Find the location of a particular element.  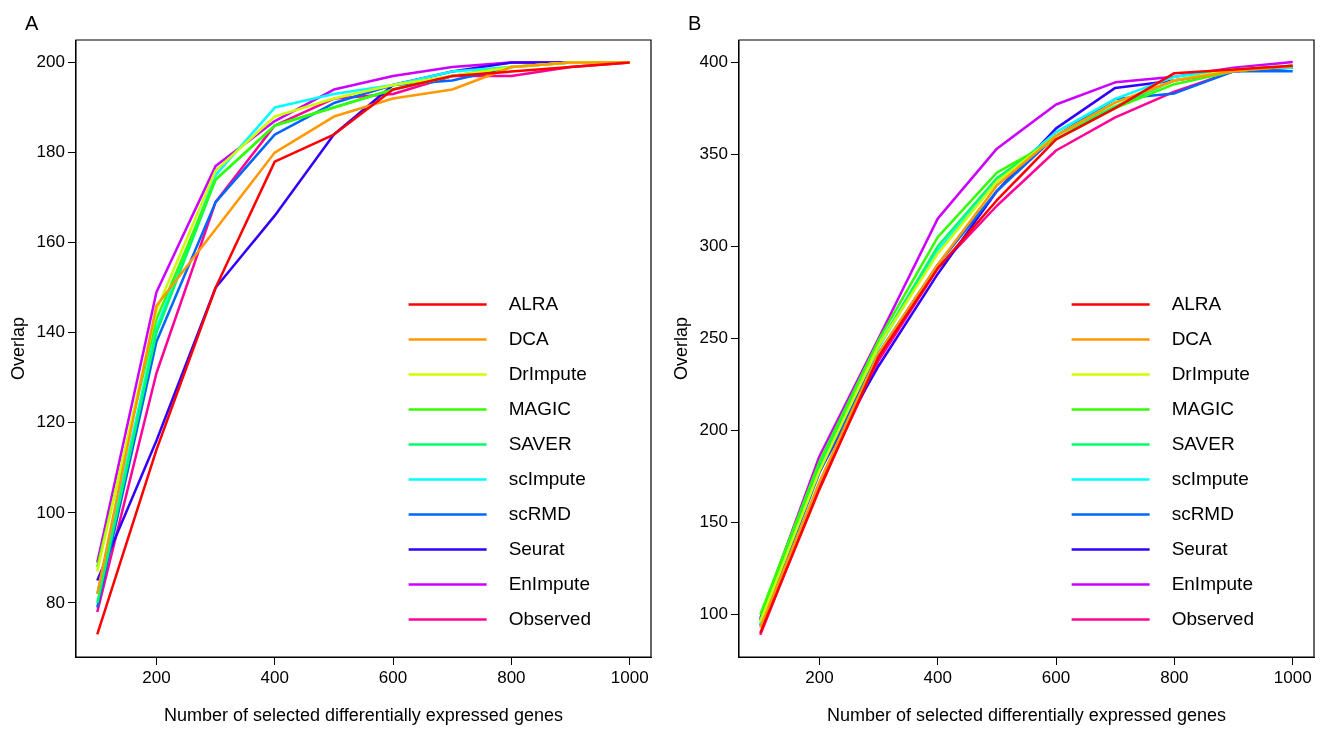

y-tick-label: 300 is located at coordinates (713, 245).